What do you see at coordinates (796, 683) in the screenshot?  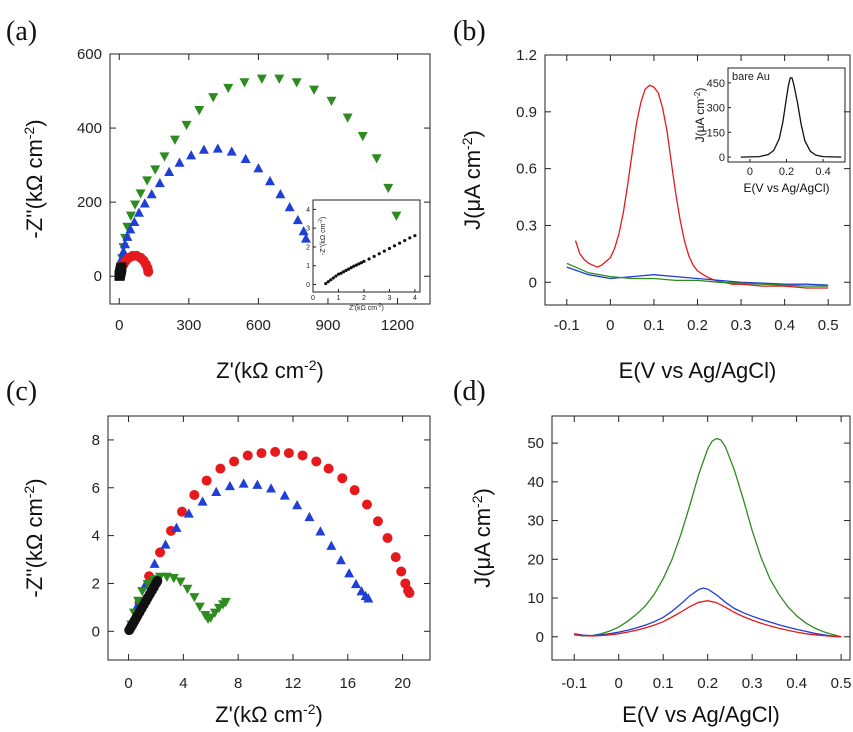 I see `x-tick-label: 0.4` at bounding box center [796, 683].